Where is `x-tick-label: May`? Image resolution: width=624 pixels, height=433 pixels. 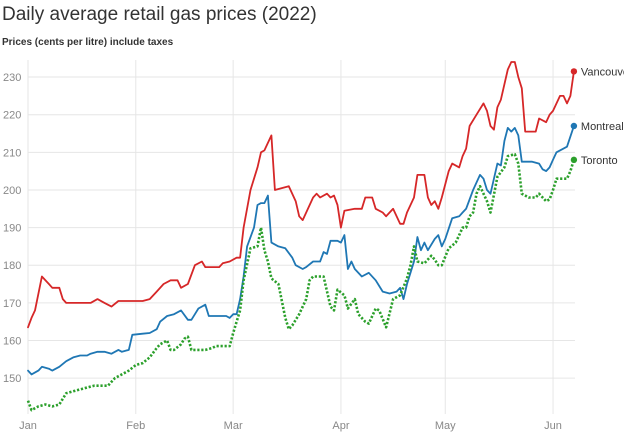 x-tick-label: May is located at coordinates (445, 426).